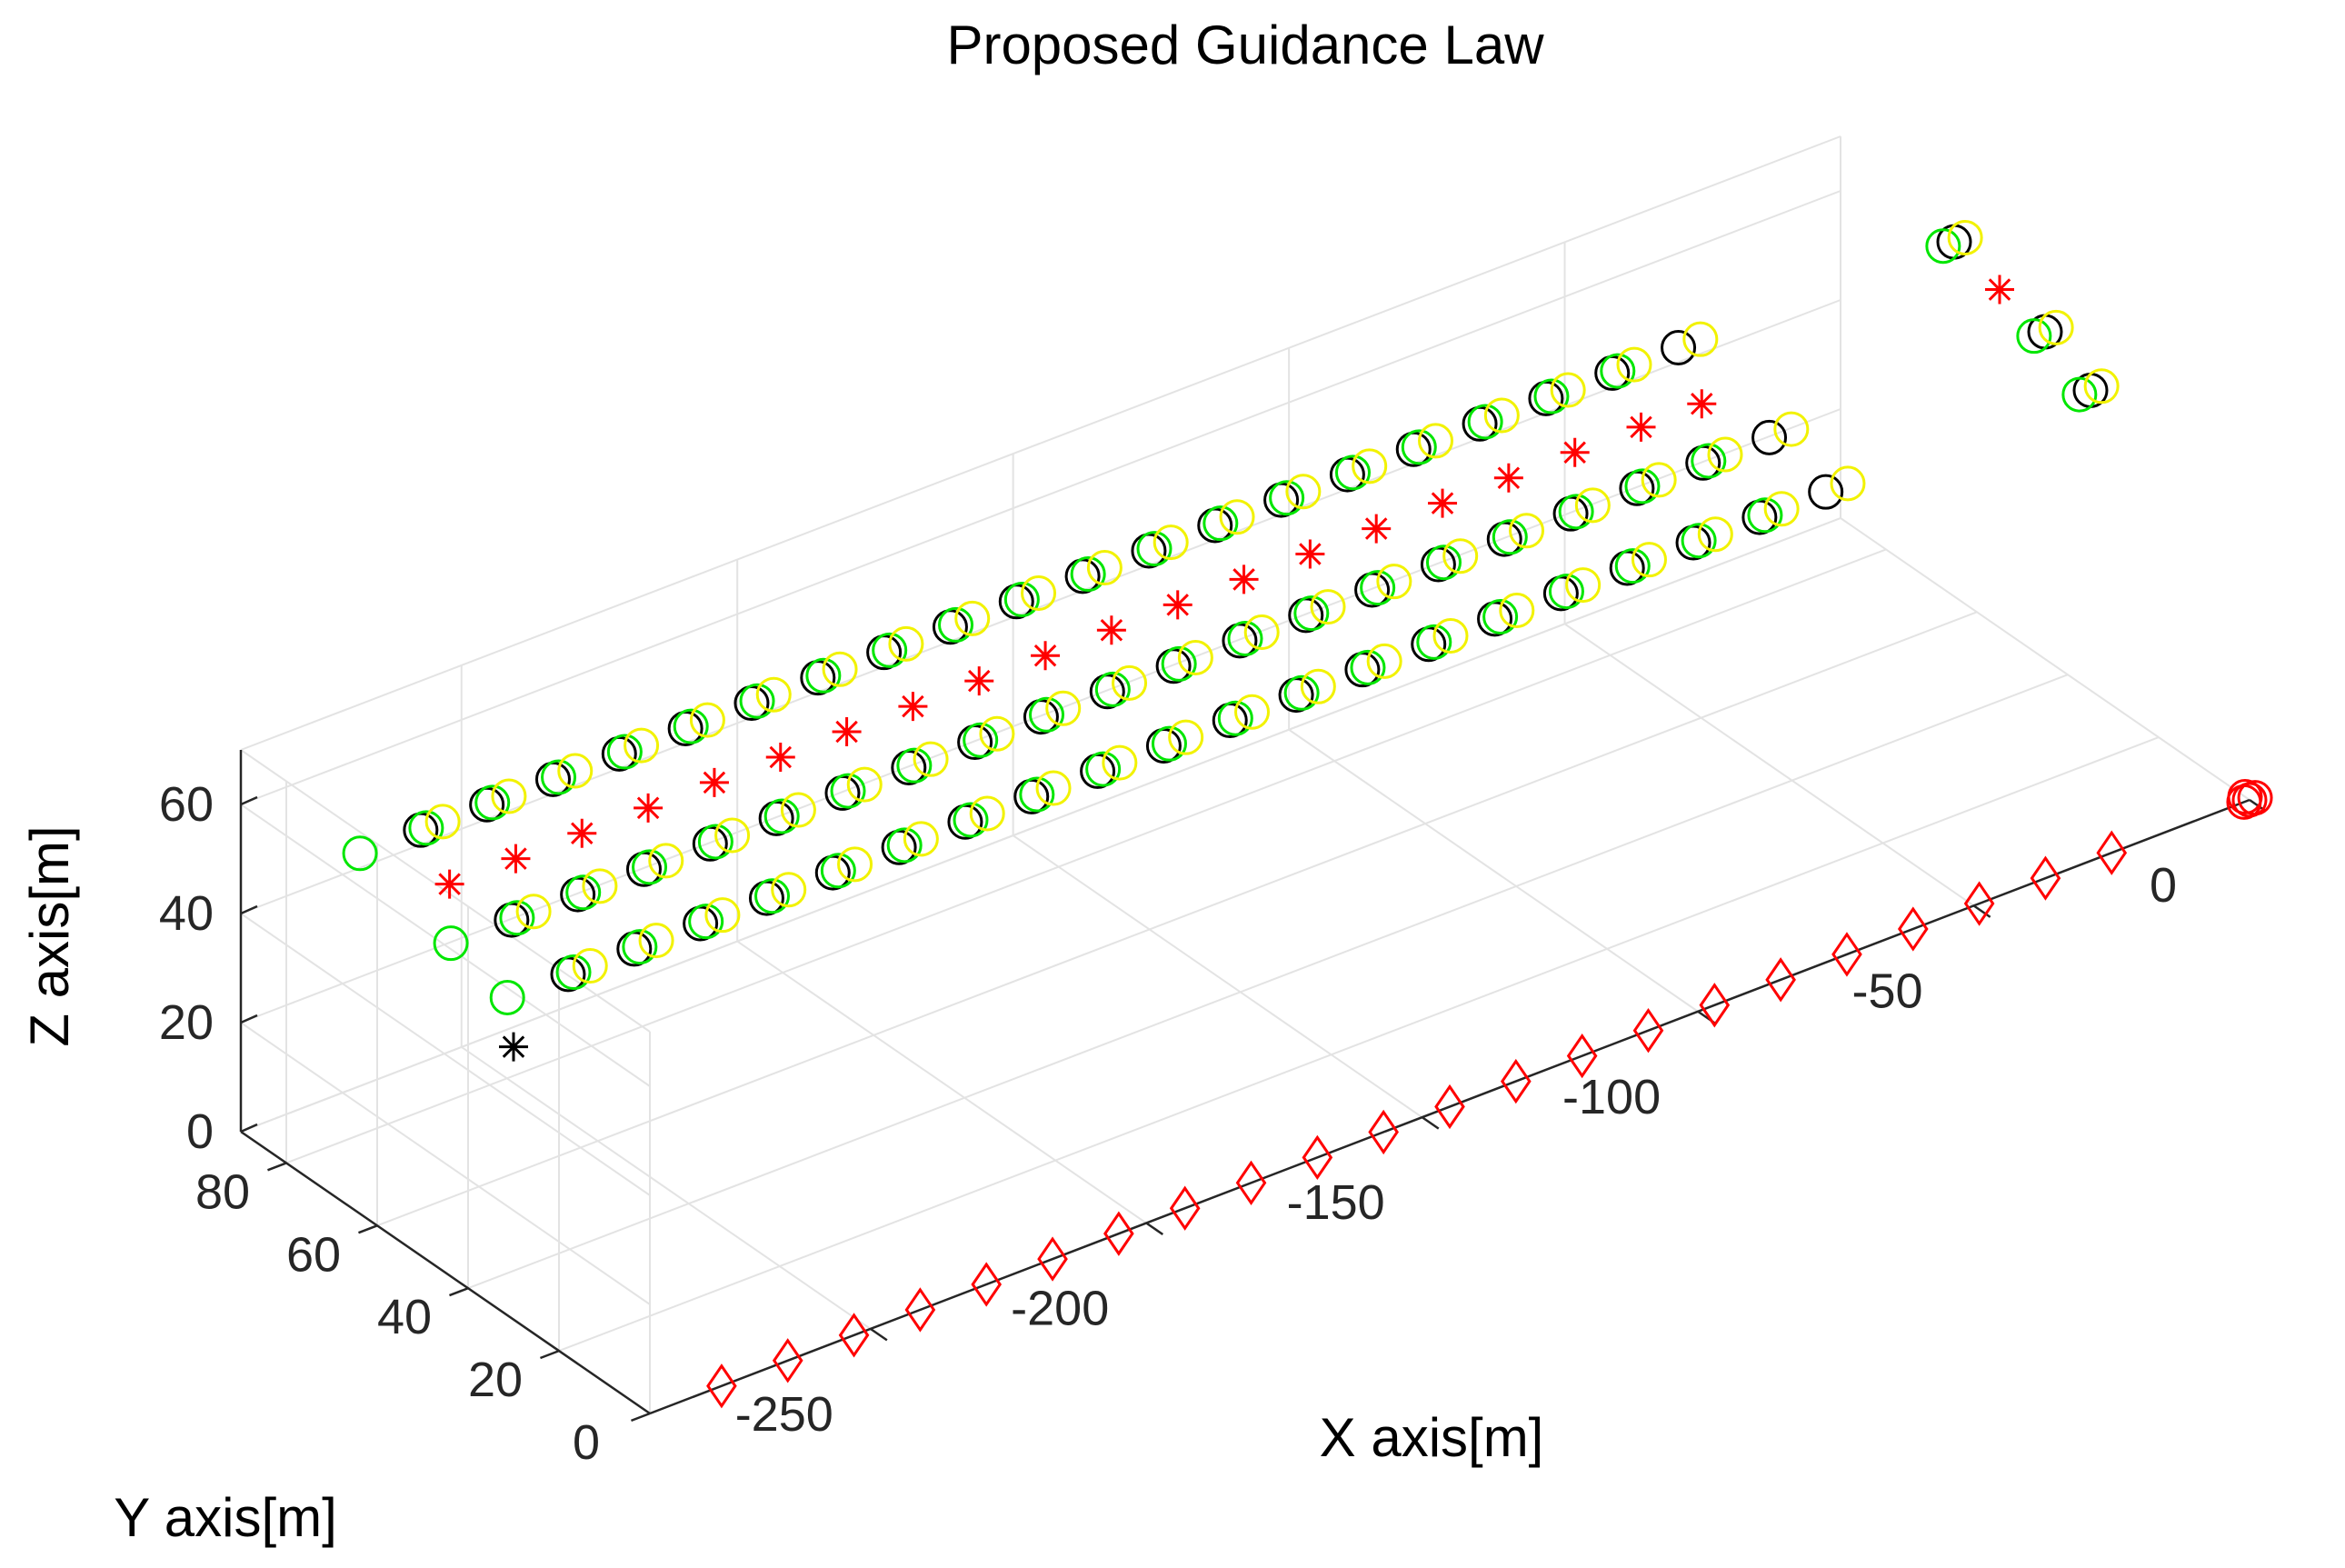 Image resolution: width=2345 pixels, height=1568 pixels. What do you see at coordinates (784, 1415) in the screenshot?
I see `x-tick-label: -250` at bounding box center [784, 1415].